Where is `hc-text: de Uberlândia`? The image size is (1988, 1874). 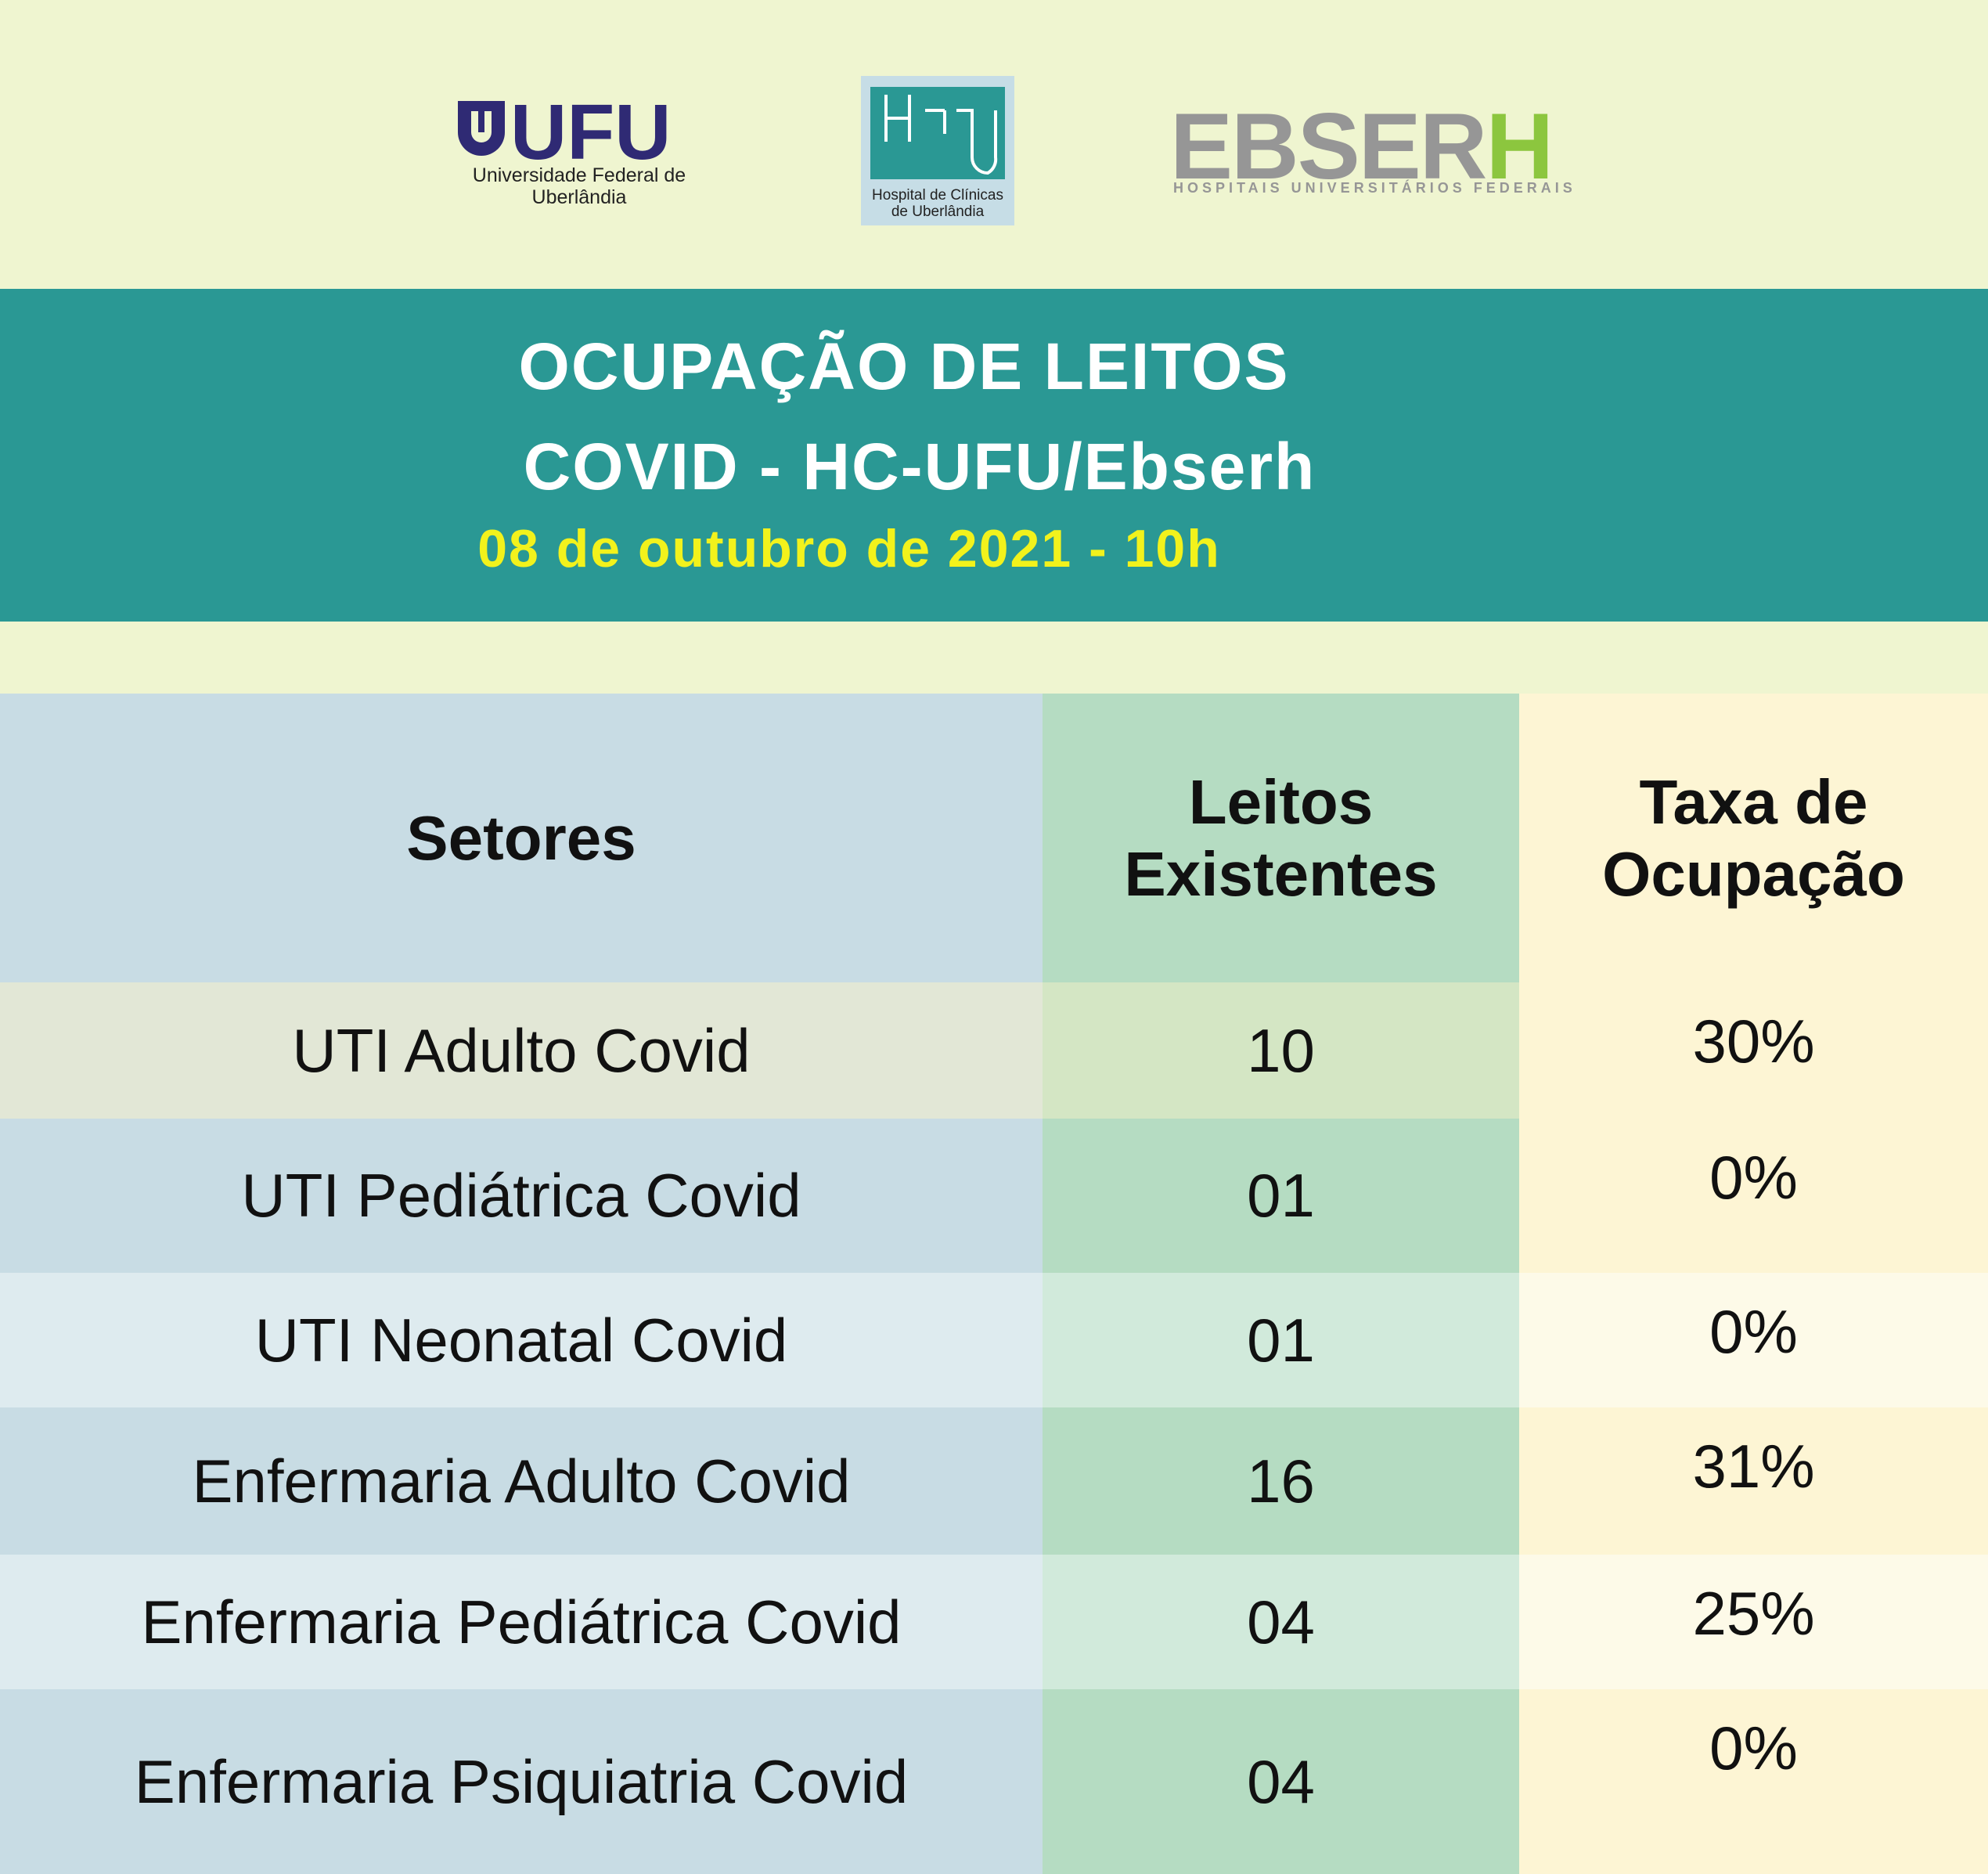
hc-text: de Uberlândia is located at coordinates (938, 212).